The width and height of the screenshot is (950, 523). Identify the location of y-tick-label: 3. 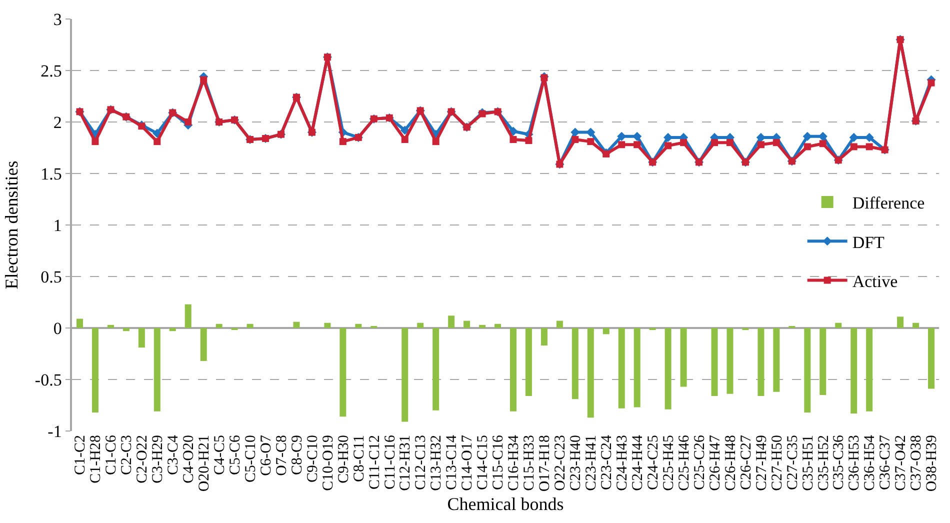
(57, 19).